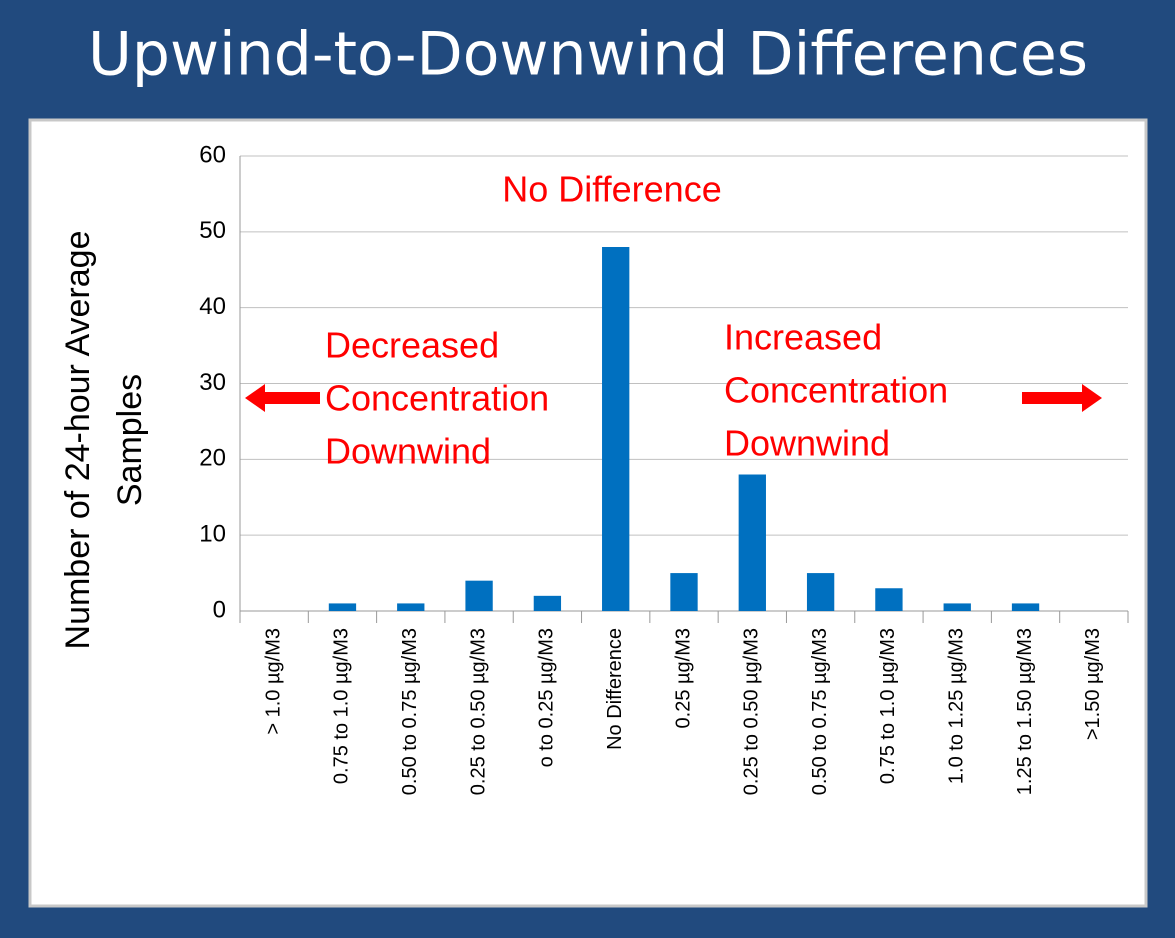 This screenshot has height=938, width=1175. I want to click on y-tick-label: 50, so click(212, 230).